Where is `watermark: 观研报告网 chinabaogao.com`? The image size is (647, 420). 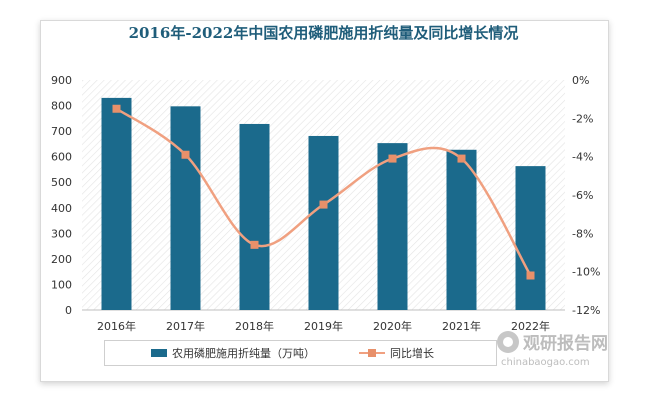 watermark: 观研报告网 chinabaogao.com is located at coordinates (561, 351).